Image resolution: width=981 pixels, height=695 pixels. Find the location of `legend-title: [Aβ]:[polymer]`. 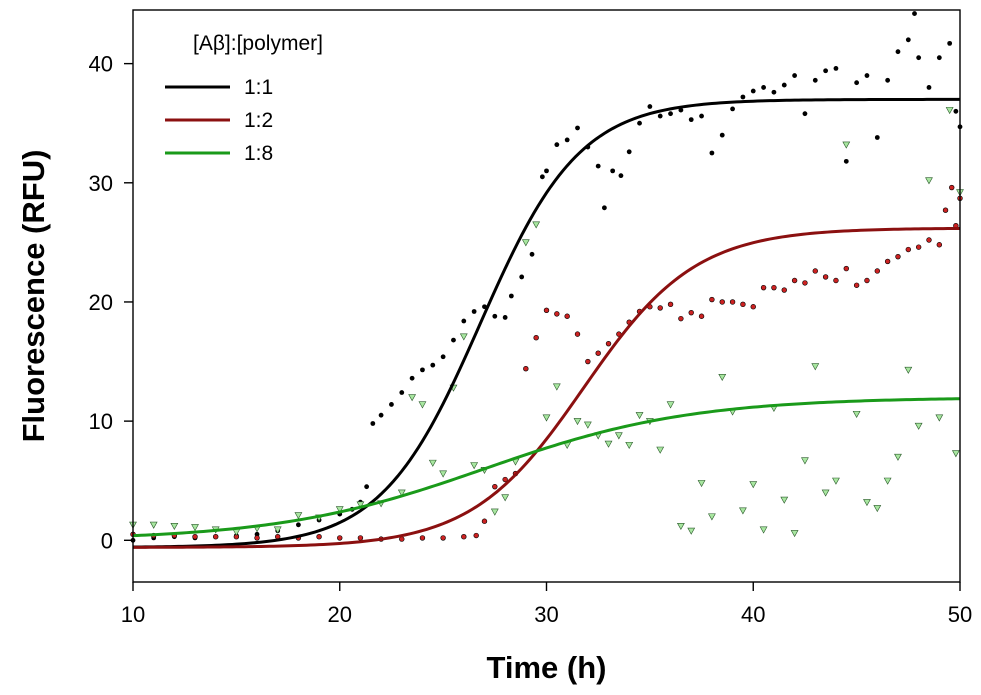

legend-title: [Aβ]:[polymer] is located at coordinates (258, 43).